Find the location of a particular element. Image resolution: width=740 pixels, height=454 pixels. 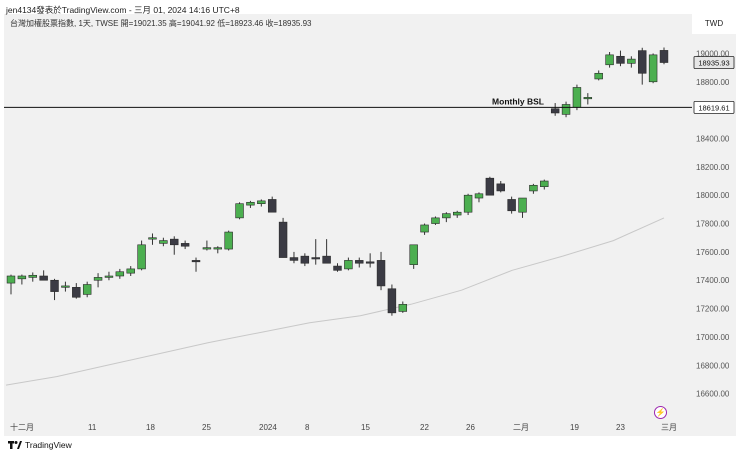

time-tick-label: 15 is located at coordinates (365, 427).